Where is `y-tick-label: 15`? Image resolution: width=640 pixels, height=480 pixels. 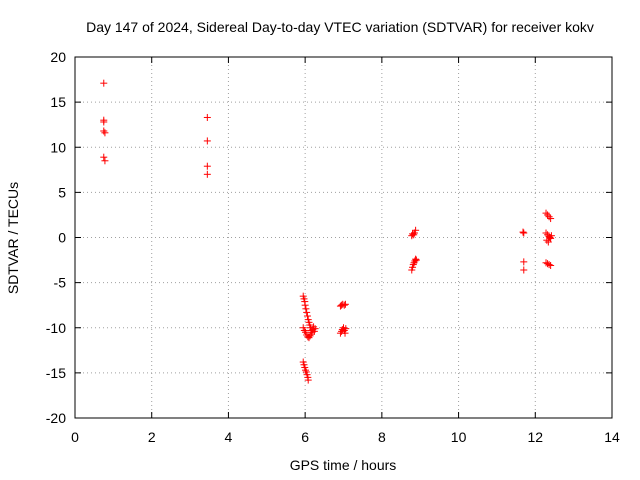
y-tick-label: 15 is located at coordinates (58, 102).